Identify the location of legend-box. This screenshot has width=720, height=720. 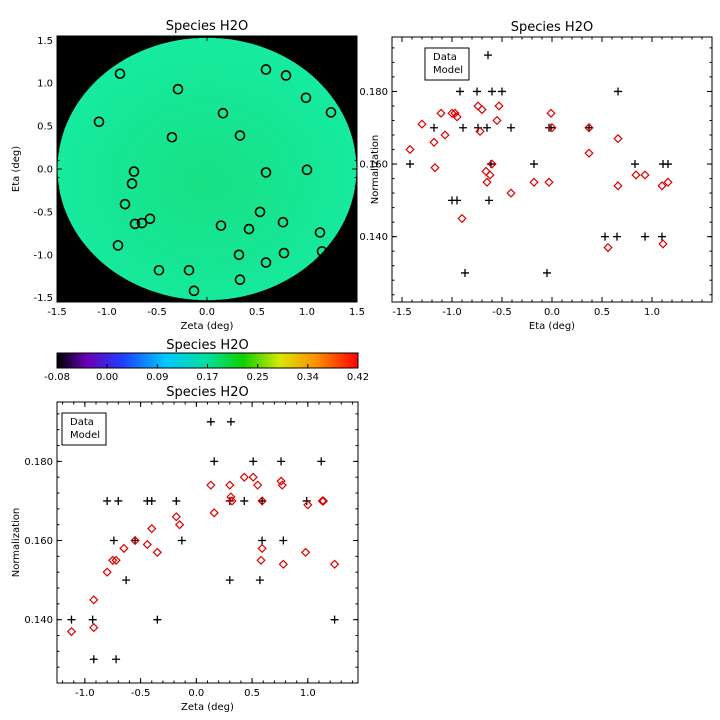
(84, 429).